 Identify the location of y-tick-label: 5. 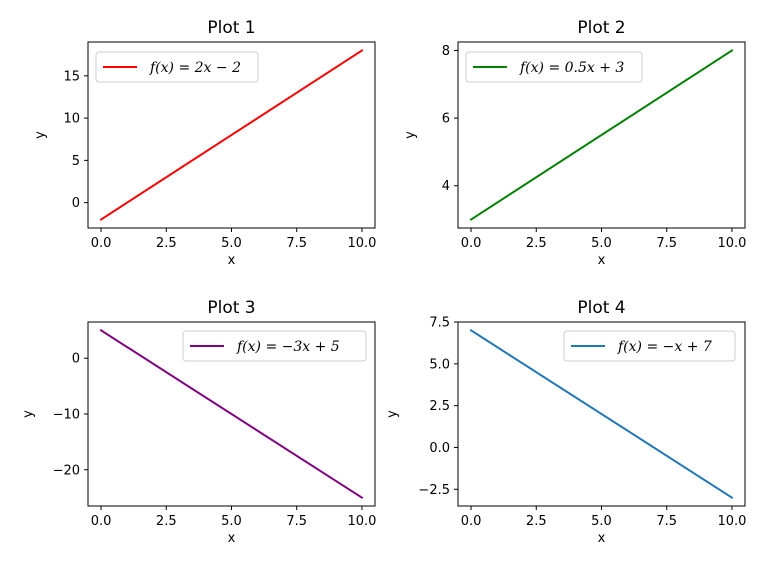
(76, 161).